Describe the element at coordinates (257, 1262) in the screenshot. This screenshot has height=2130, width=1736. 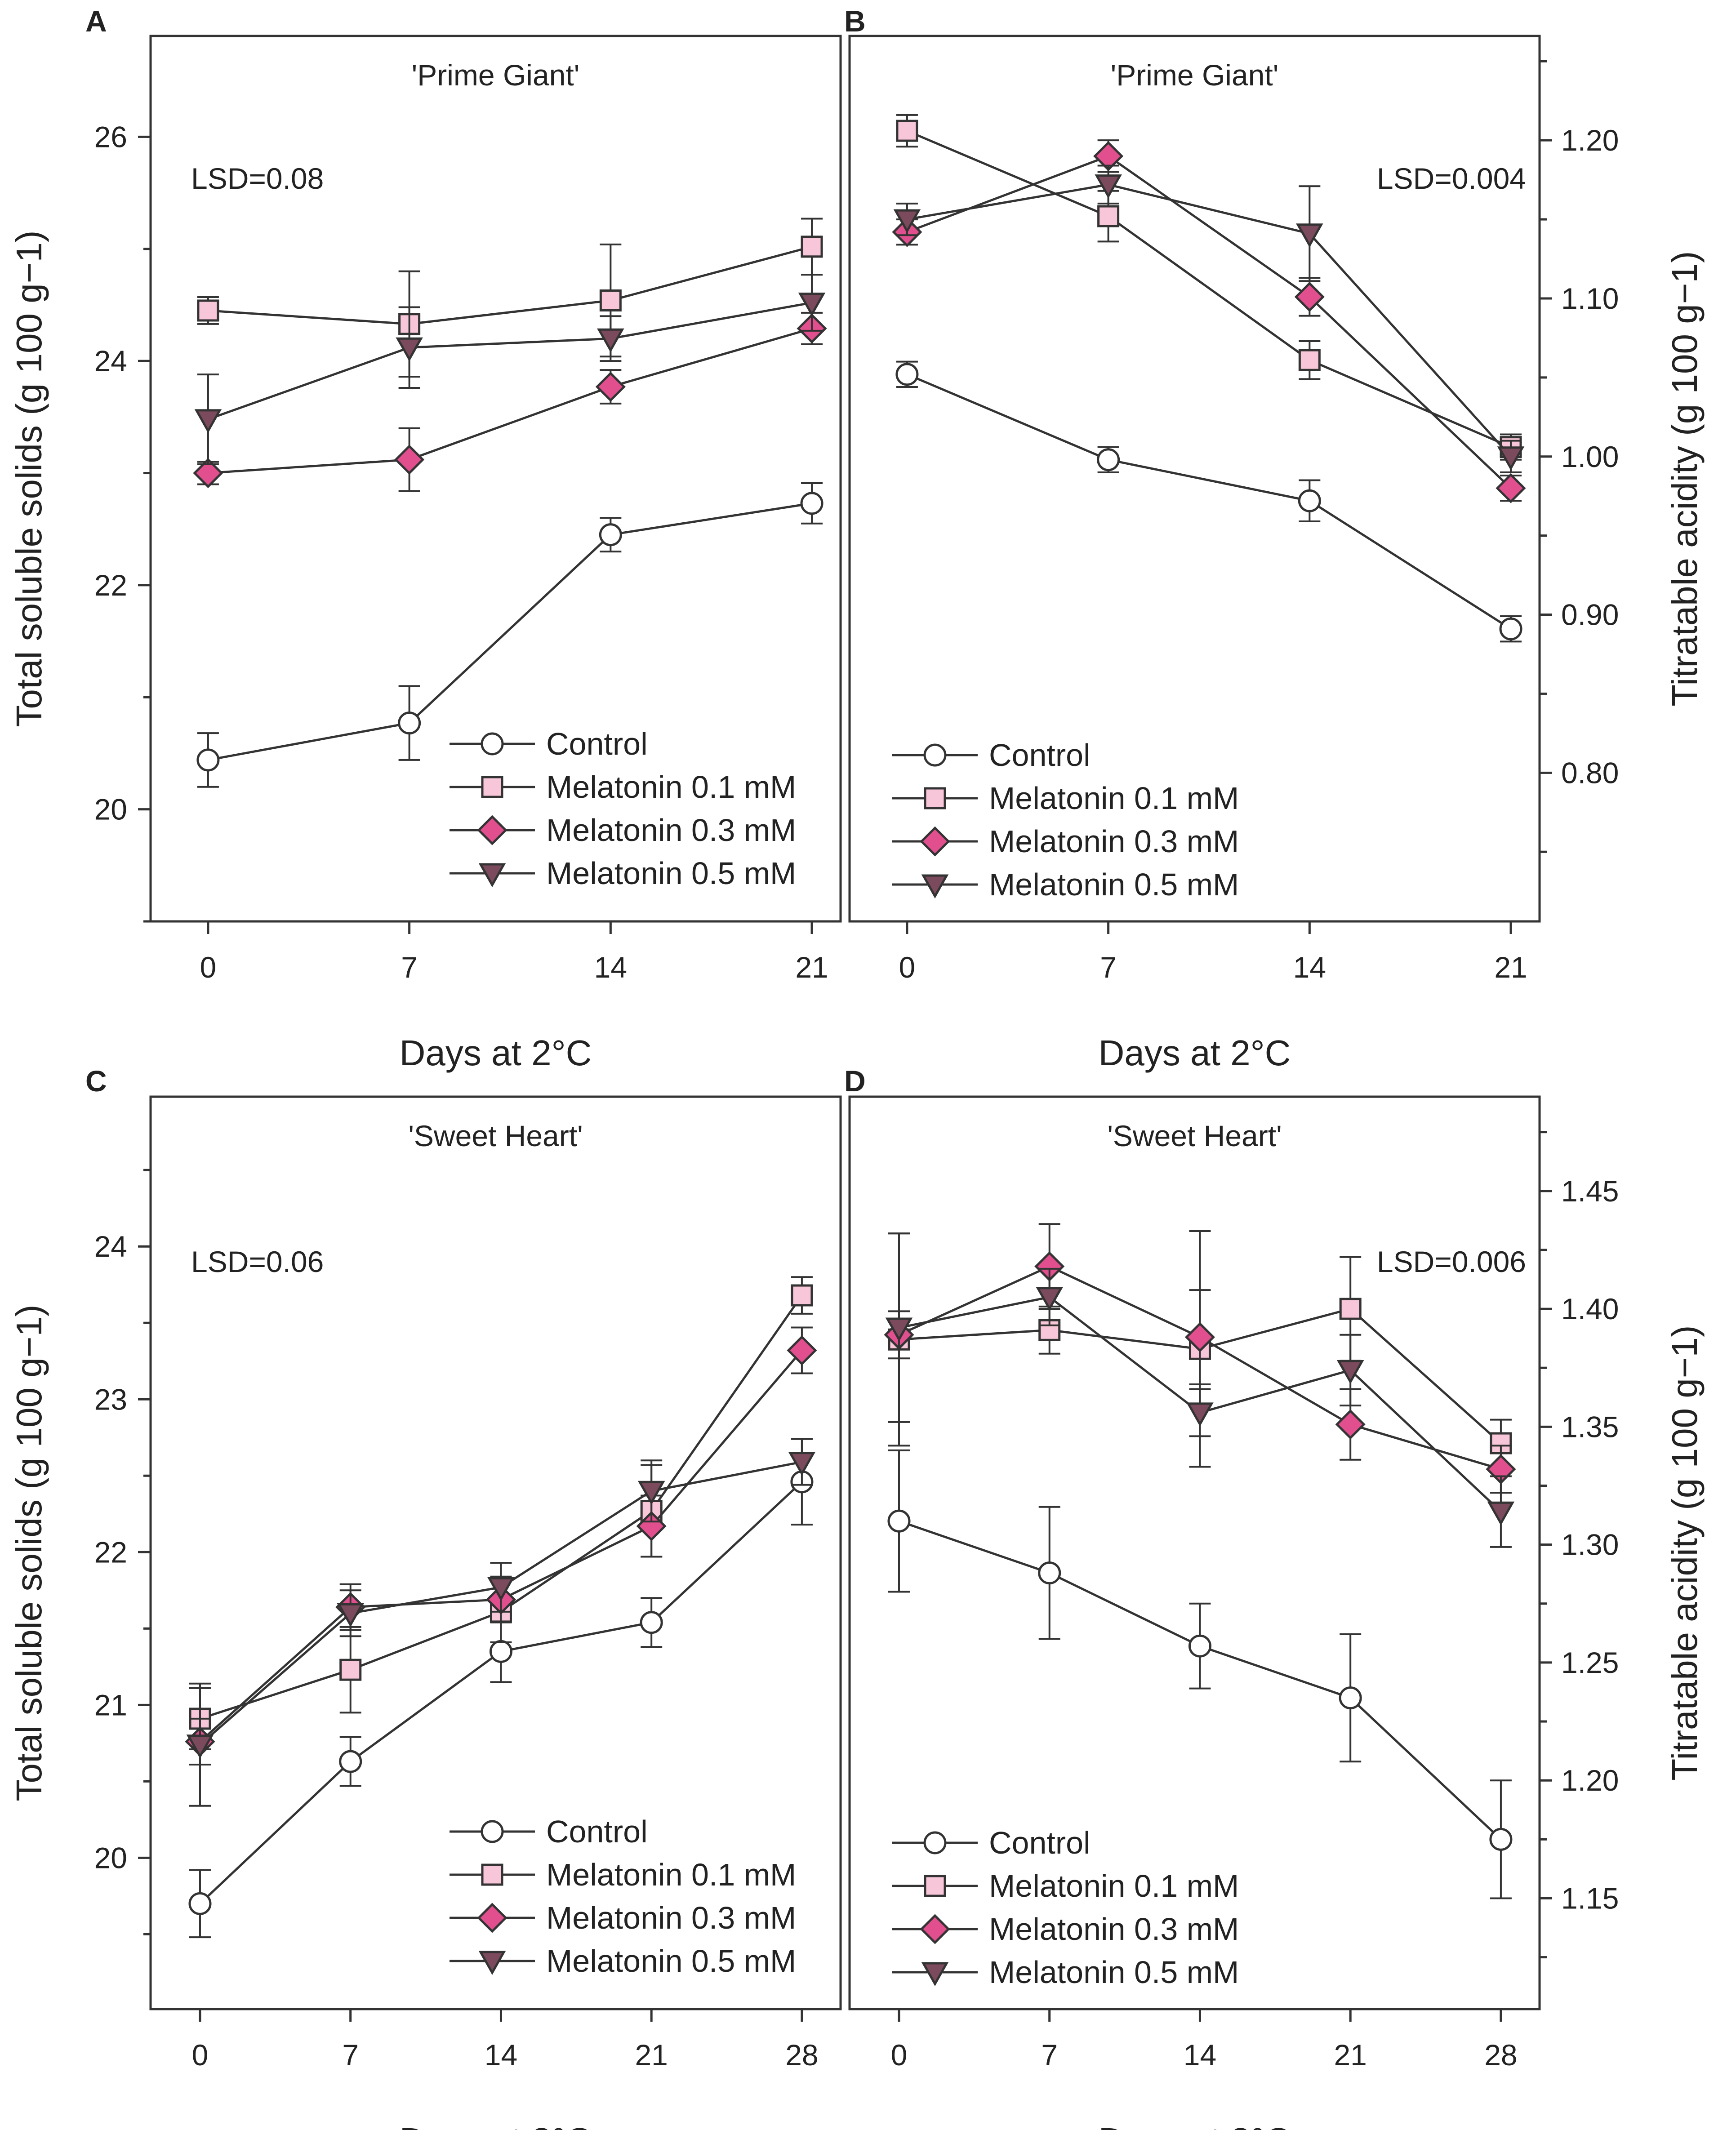
I see `lsd-annotation: LSD=0.06` at that location.